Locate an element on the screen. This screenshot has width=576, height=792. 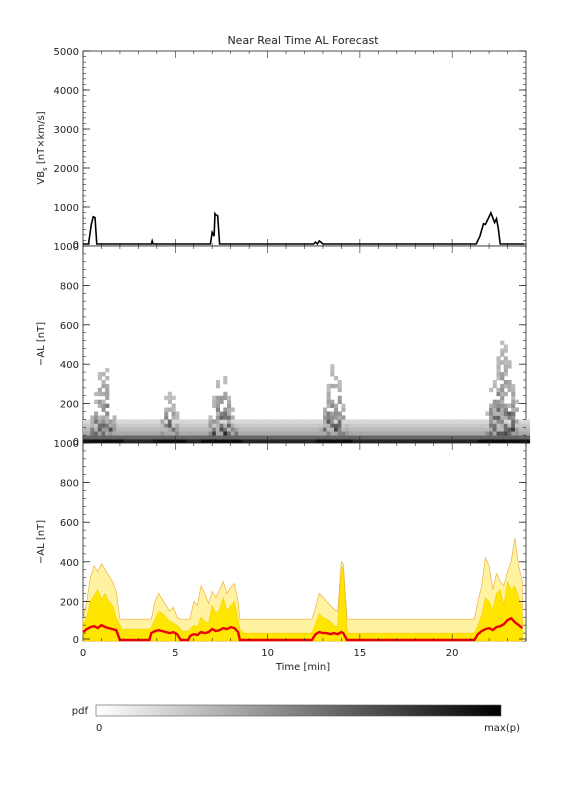
y-tick-label: 200 is located at coordinates (69, 405).